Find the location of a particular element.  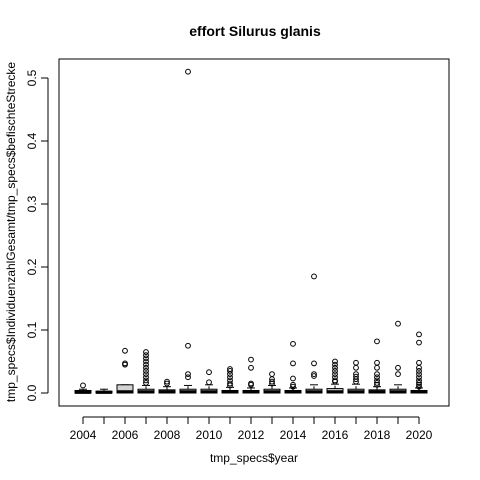

box-2016 is located at coordinates (335, 376).